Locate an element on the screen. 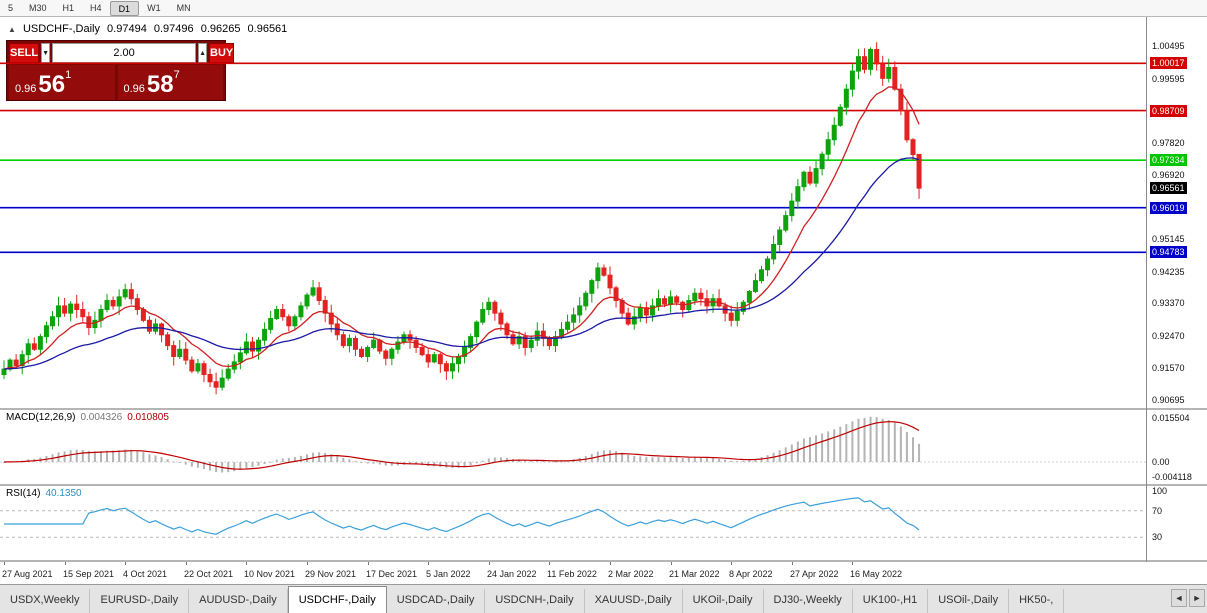  panel-splitter-macd is located at coordinates (603, 409).